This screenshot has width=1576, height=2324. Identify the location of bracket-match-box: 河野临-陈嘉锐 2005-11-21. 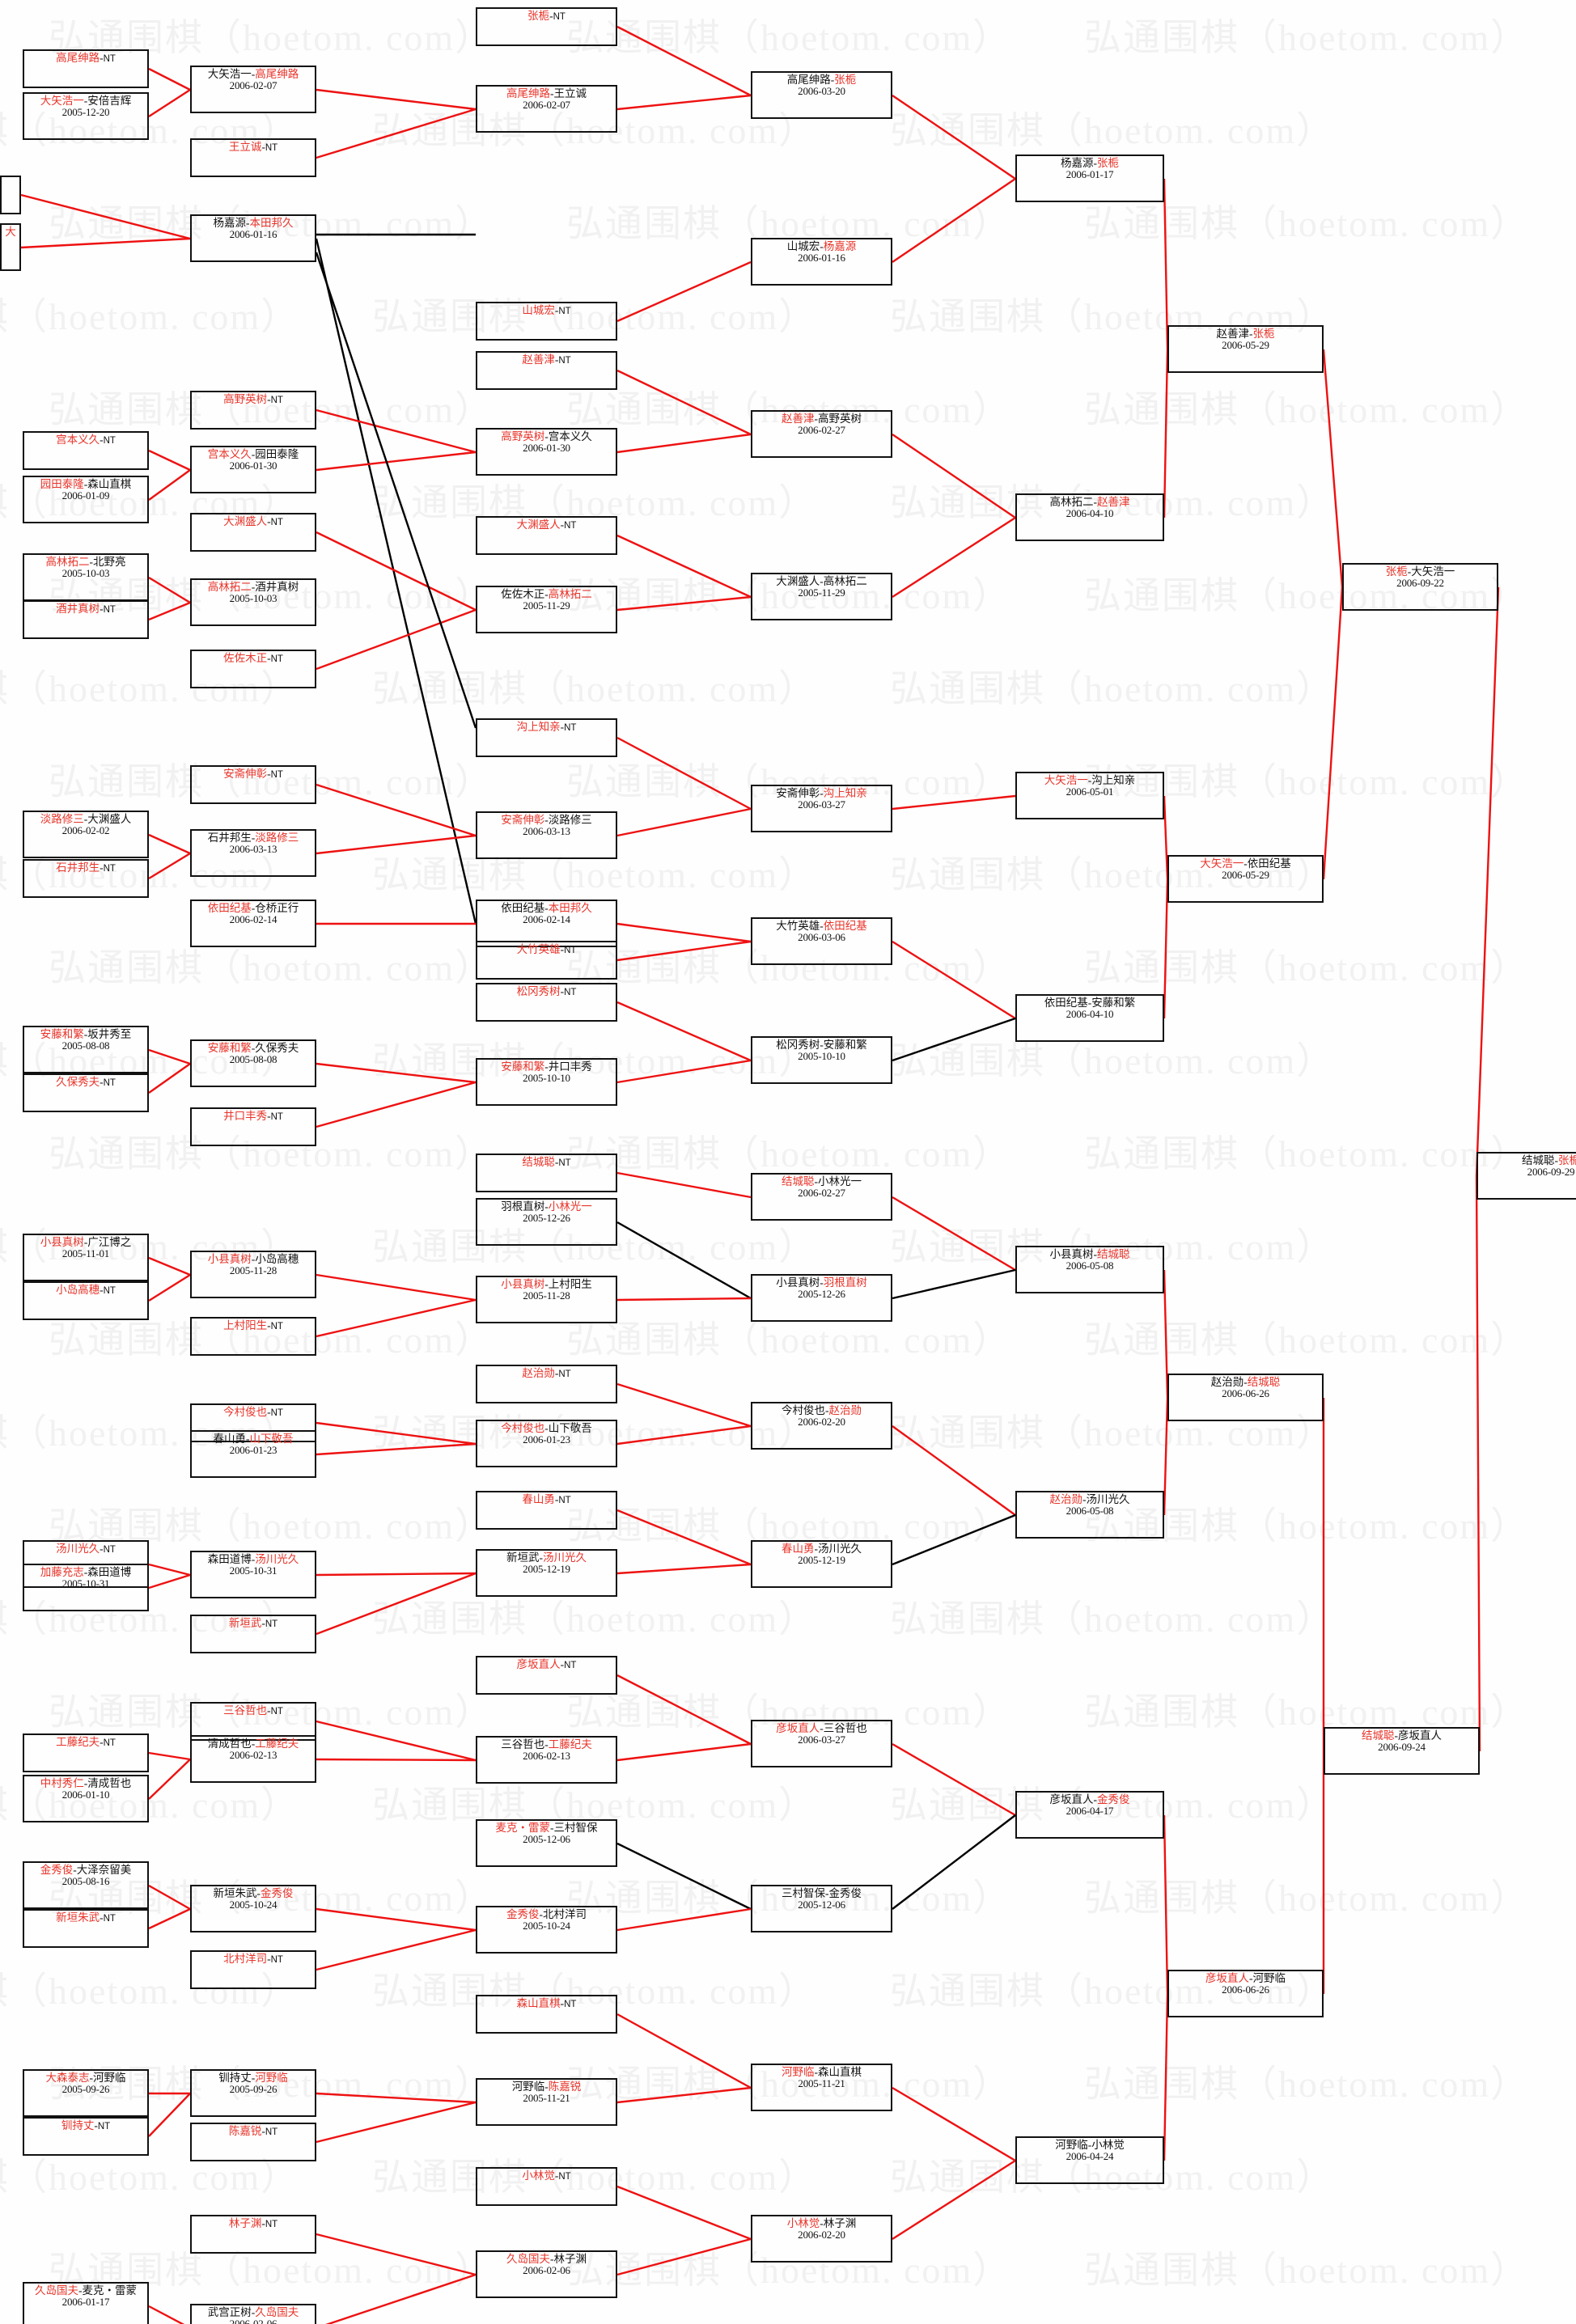
(546, 2102).